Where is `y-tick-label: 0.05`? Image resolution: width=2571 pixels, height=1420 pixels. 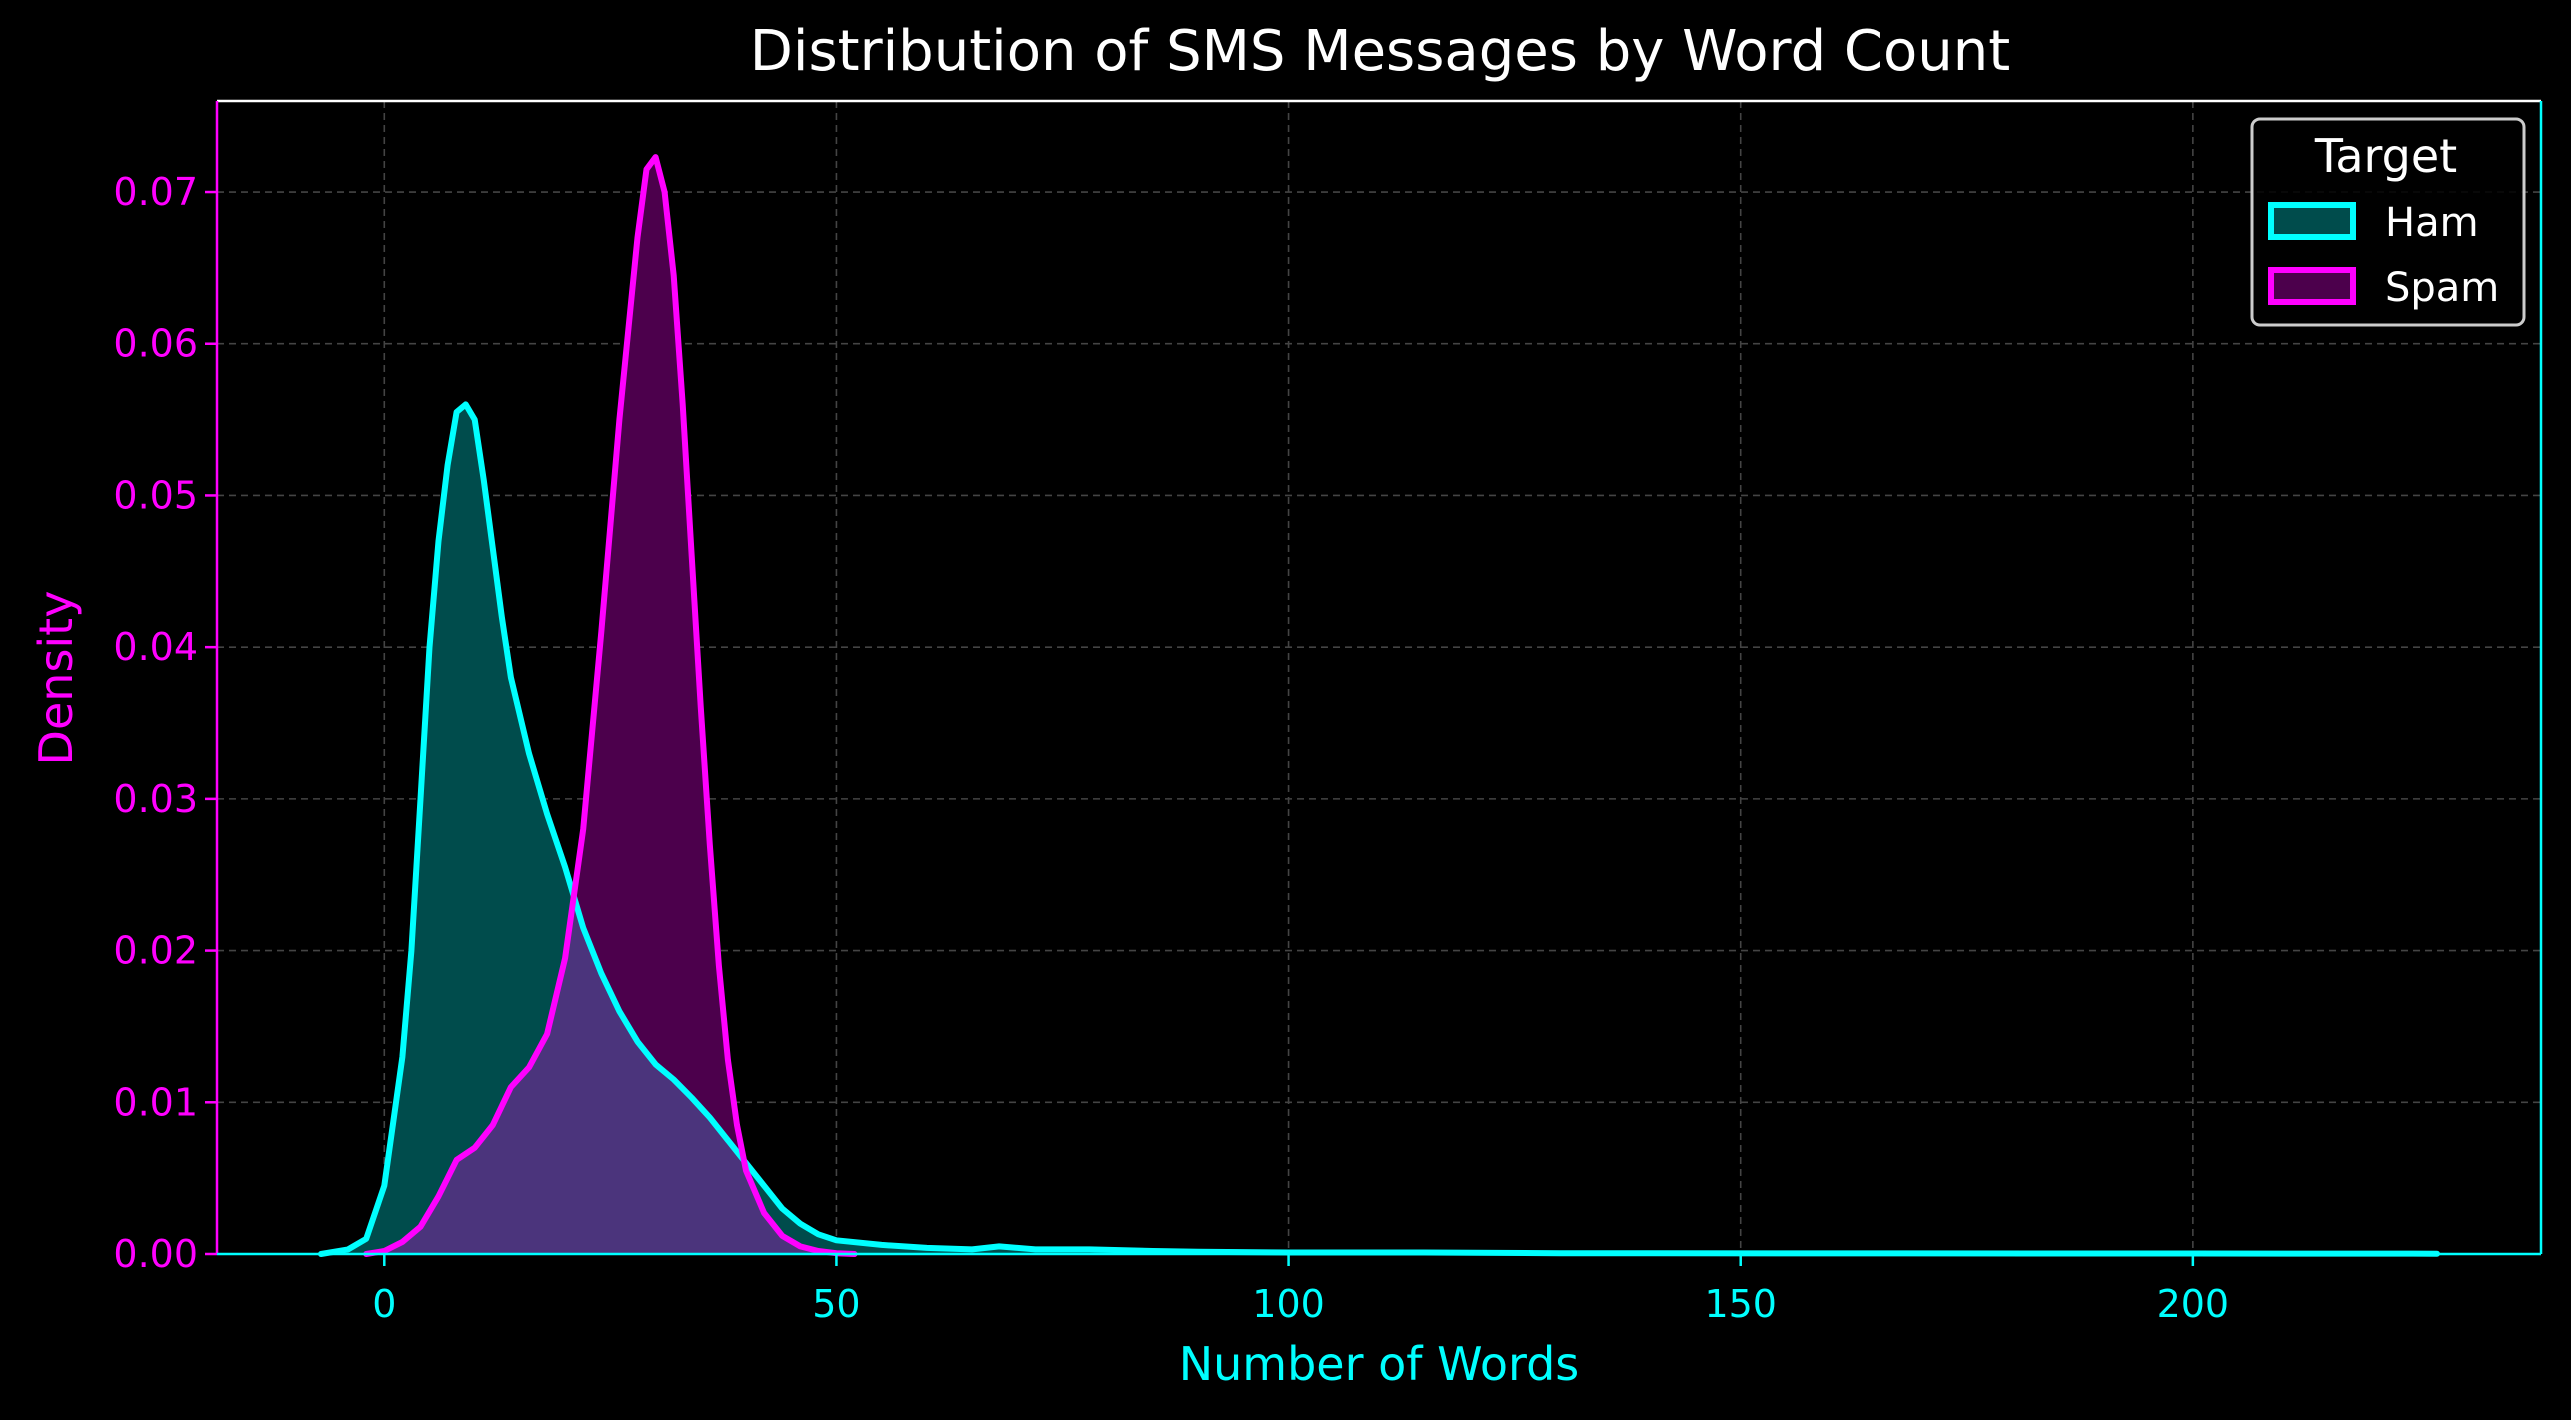
y-tick-label: 0.05 is located at coordinates (155, 495).